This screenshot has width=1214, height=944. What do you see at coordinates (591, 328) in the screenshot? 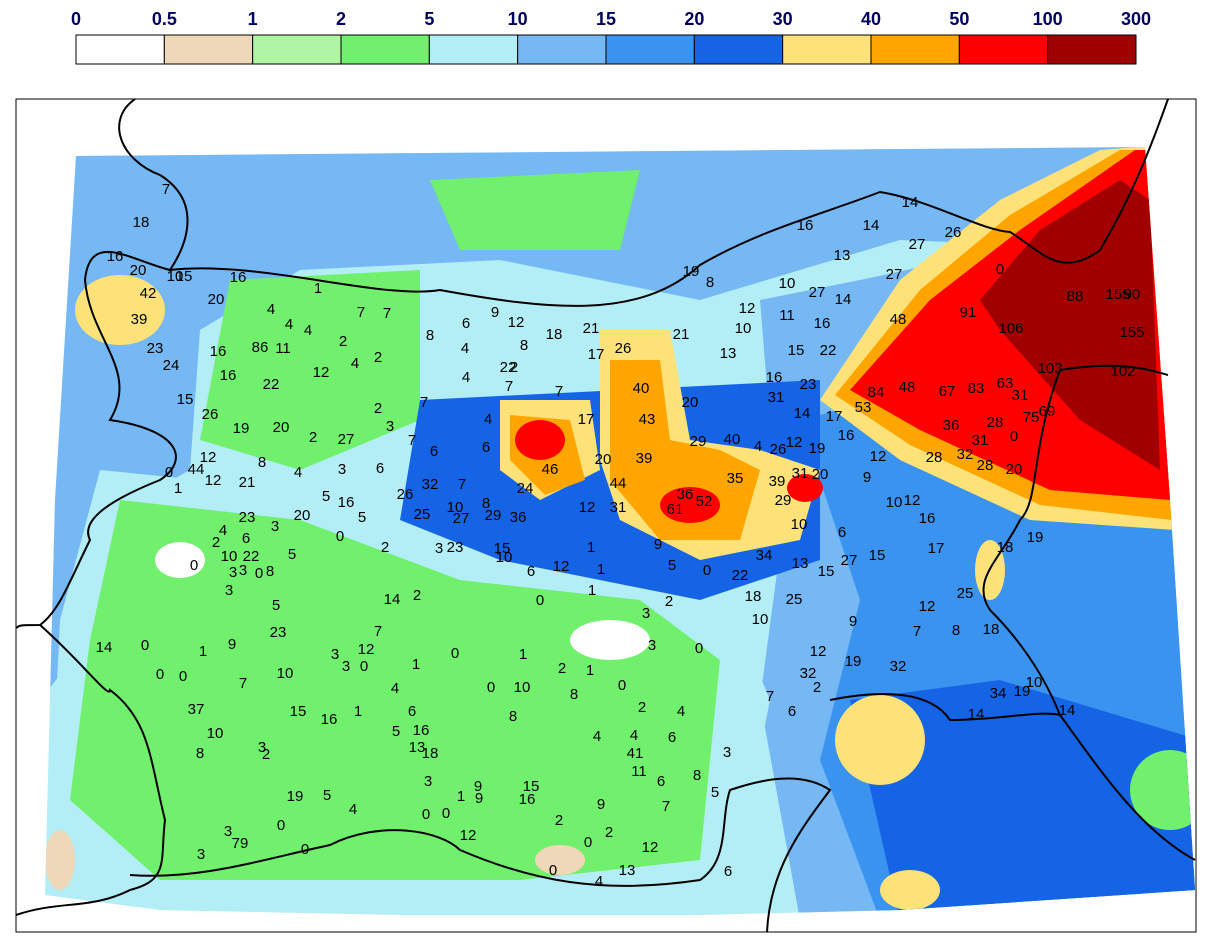
I see `station-value: 21` at bounding box center [591, 328].